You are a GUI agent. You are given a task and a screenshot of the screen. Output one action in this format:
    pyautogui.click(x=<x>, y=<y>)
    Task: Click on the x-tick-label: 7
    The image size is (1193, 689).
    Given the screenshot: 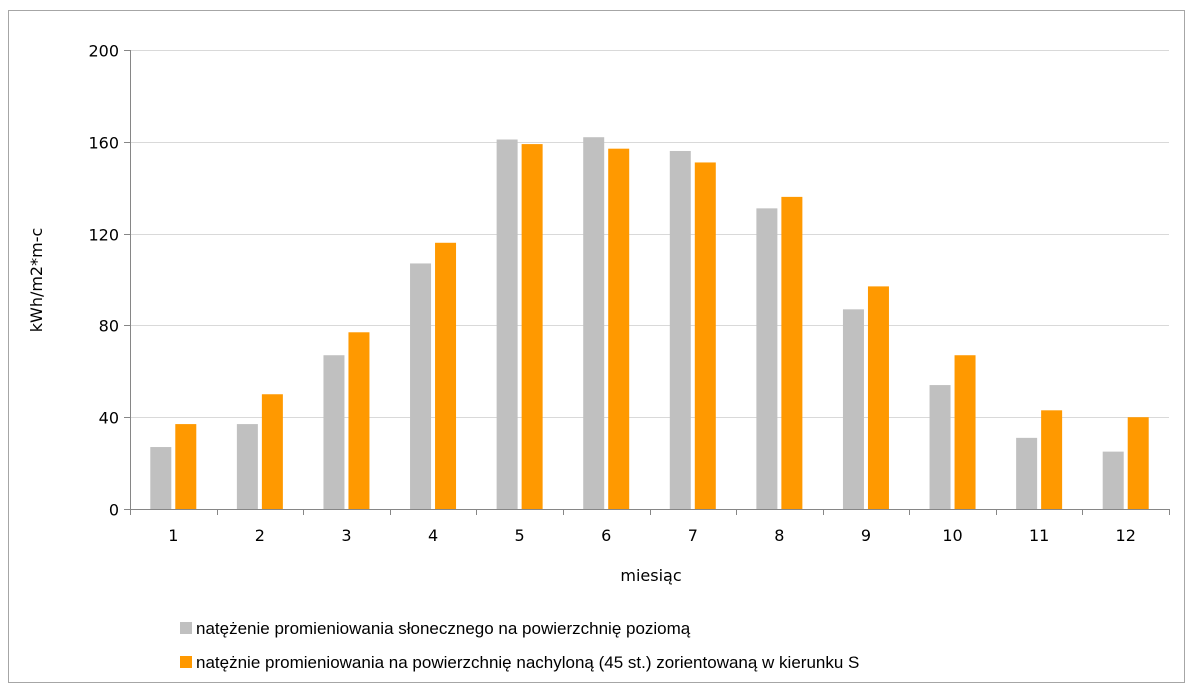 What is the action you would take?
    pyautogui.click(x=693, y=535)
    